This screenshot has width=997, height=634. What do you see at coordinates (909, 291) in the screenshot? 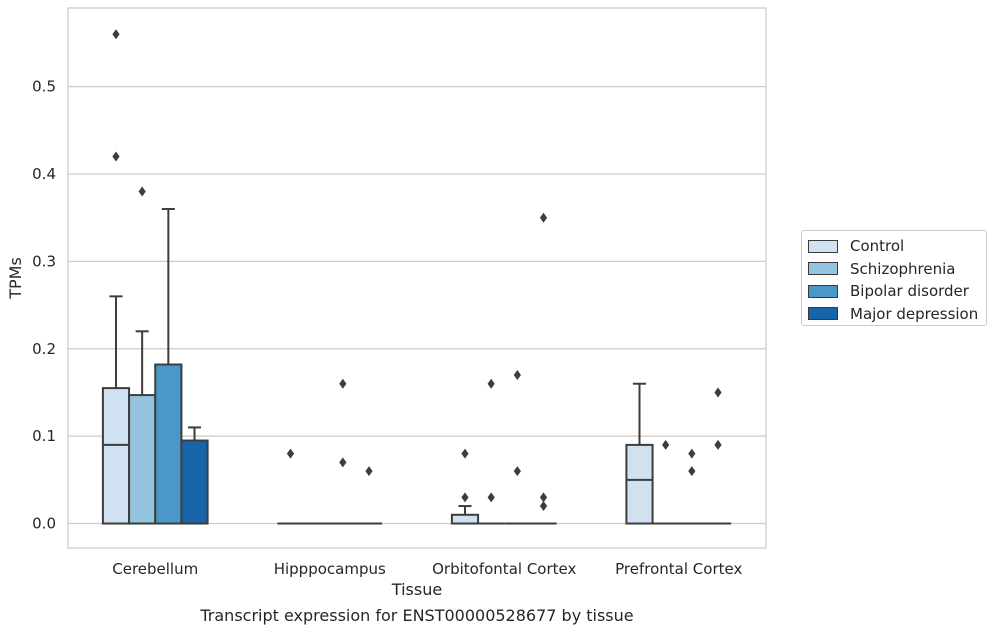
I see `legend-label: Bipolar disorder` at bounding box center [909, 291].